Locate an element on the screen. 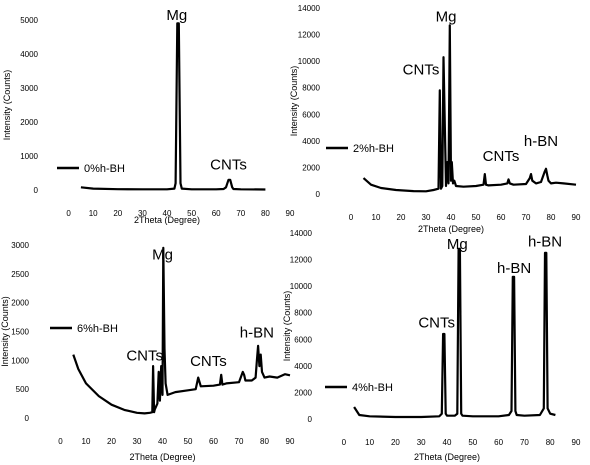 The height and width of the screenshot is (465, 590). y-tick-label: 2500 is located at coordinates (20, 274).